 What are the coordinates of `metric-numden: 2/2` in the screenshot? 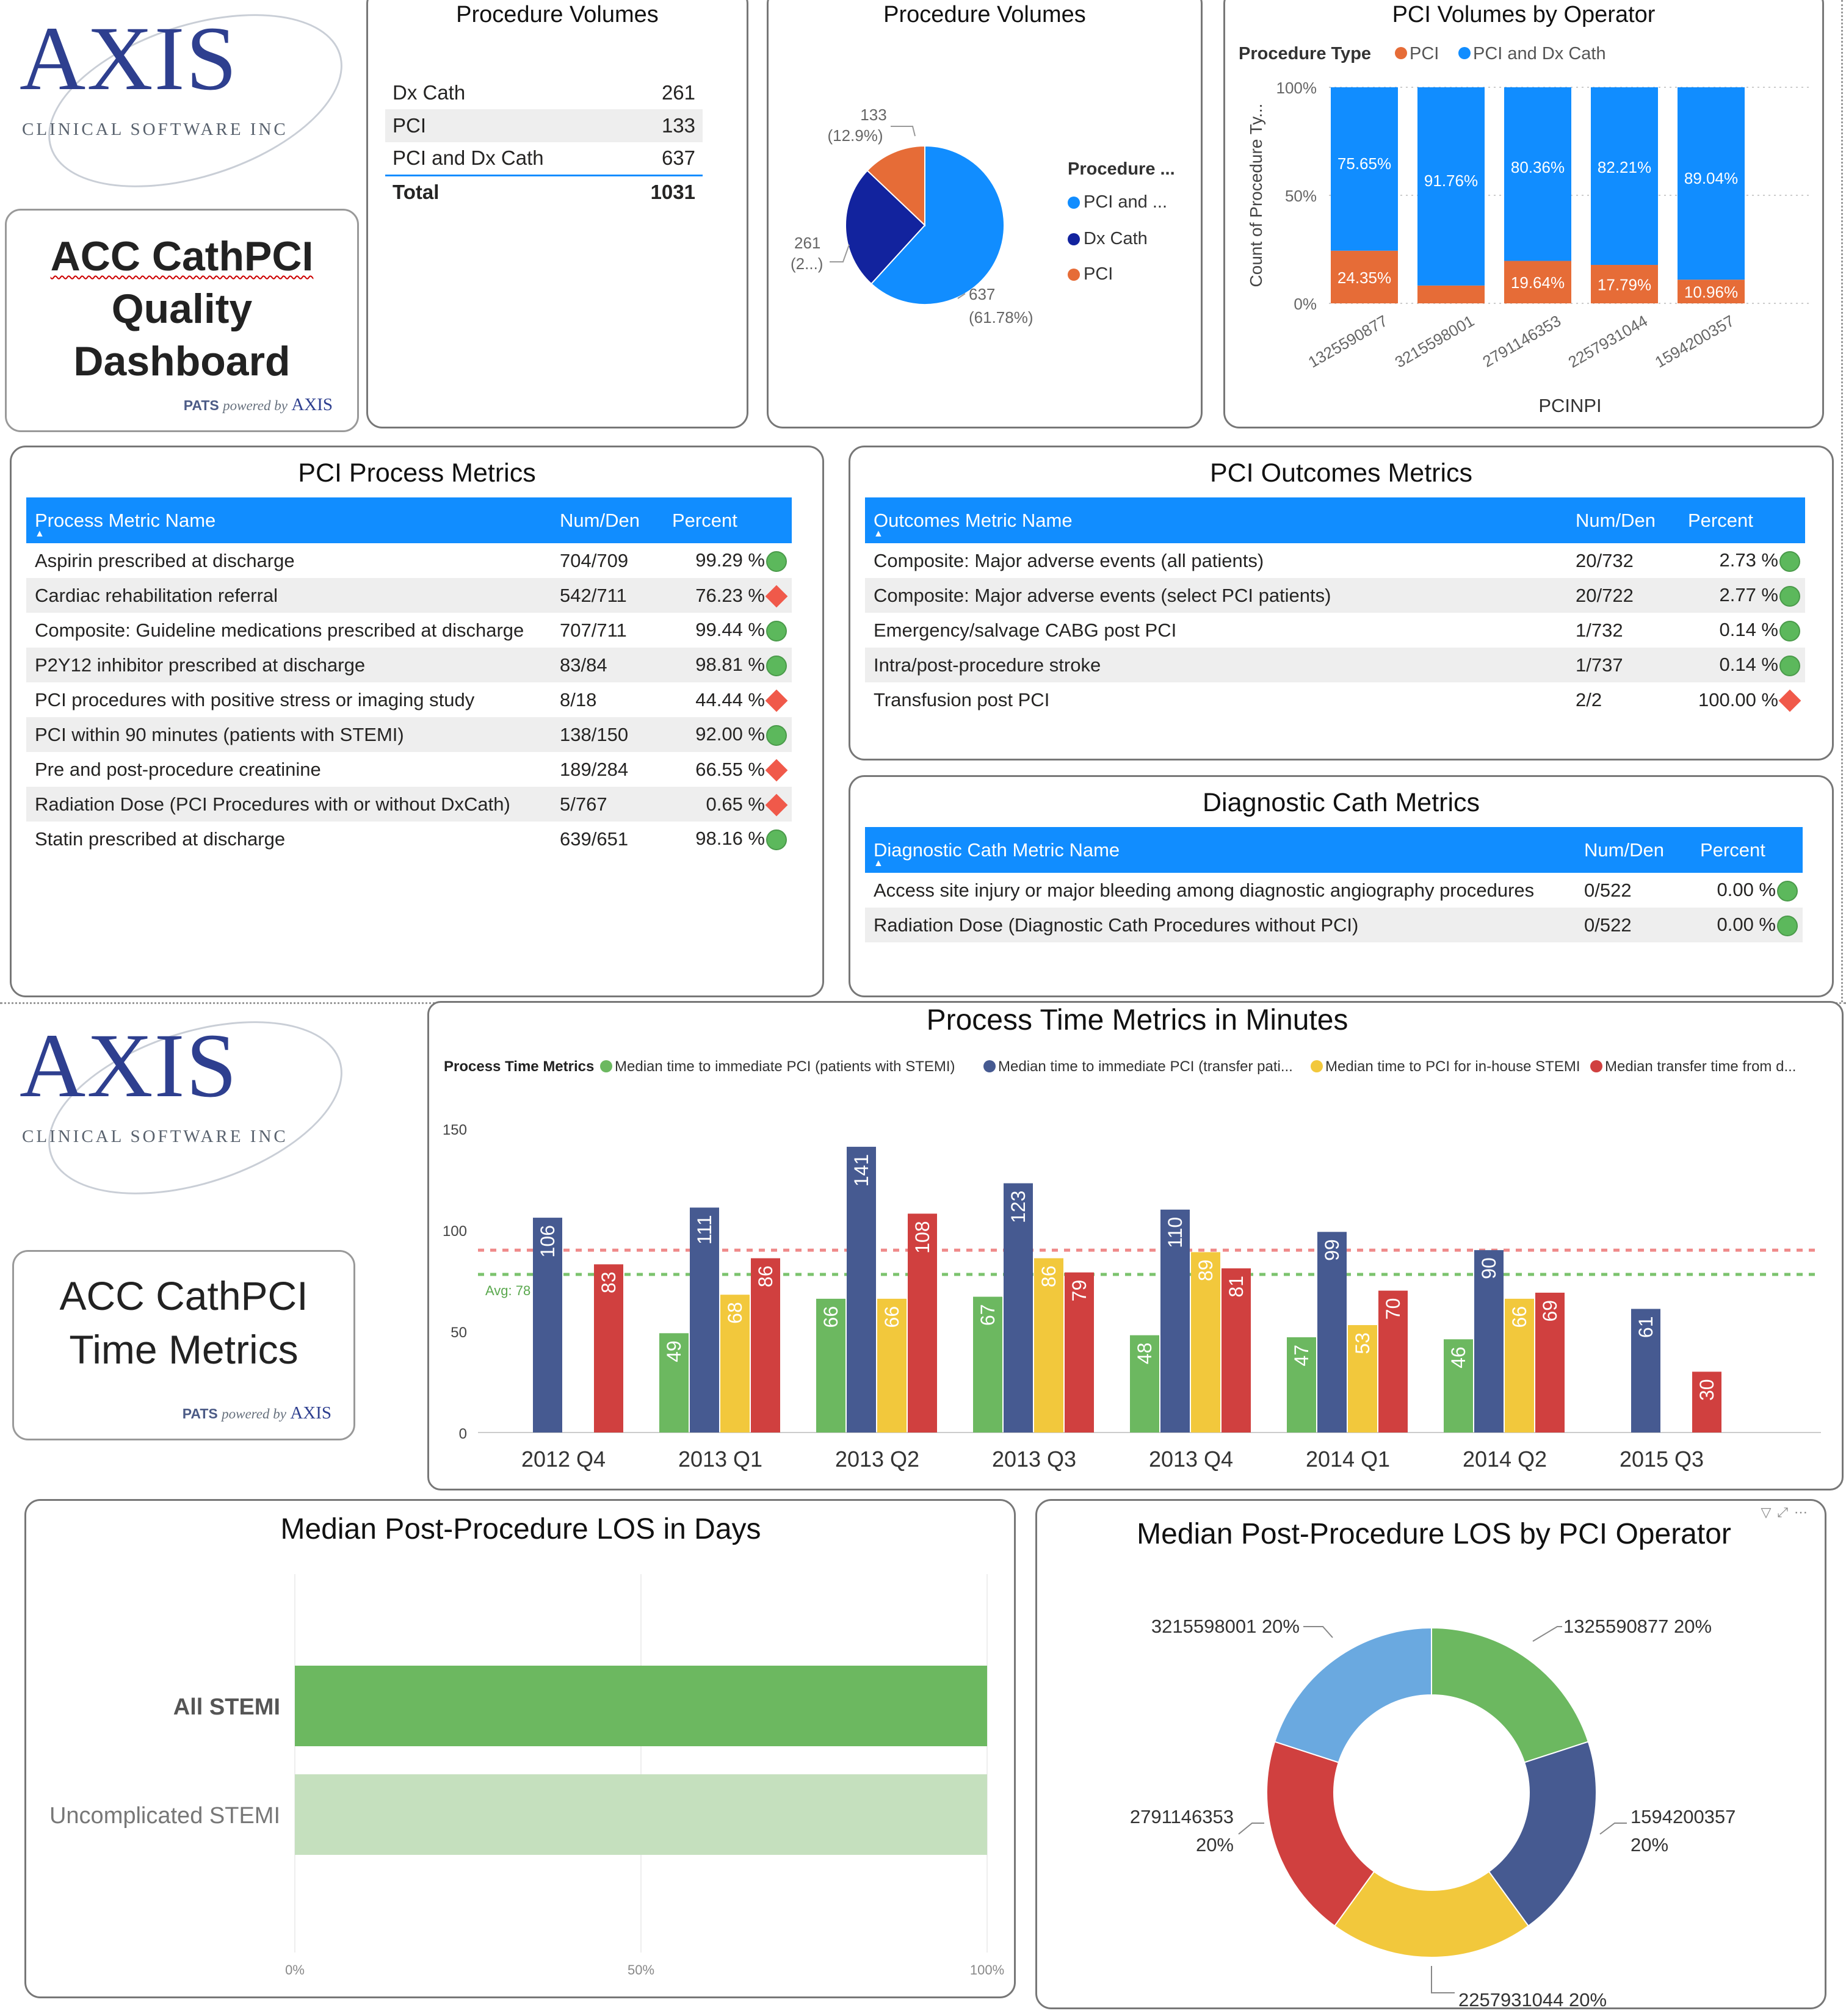 It's located at (1623, 700).